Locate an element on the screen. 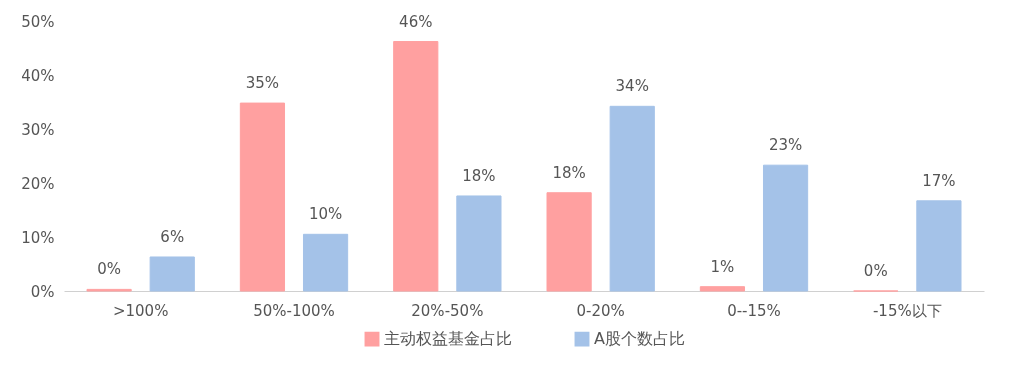 This screenshot has height=370, width=1019. data-label: 17% is located at coordinates (939, 180).